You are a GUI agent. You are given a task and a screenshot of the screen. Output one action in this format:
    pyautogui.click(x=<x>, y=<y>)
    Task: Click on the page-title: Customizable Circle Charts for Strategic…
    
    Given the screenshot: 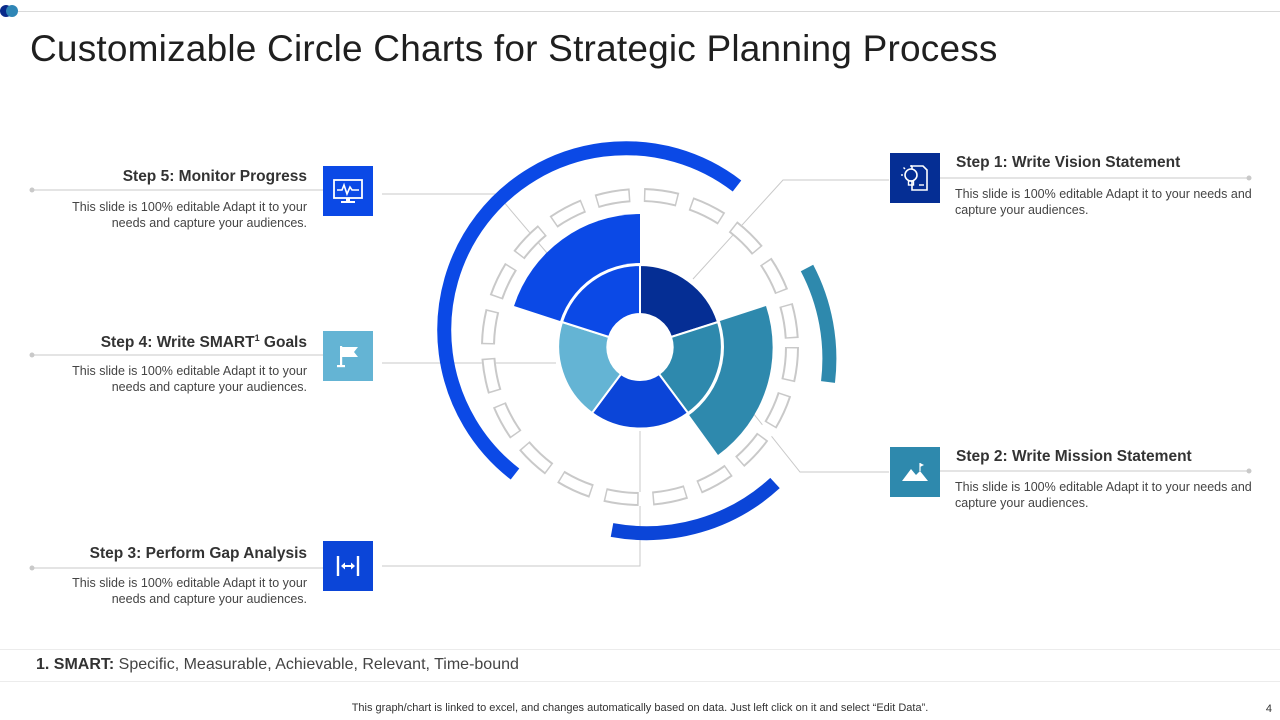 What is the action you would take?
    pyautogui.click(x=514, y=48)
    